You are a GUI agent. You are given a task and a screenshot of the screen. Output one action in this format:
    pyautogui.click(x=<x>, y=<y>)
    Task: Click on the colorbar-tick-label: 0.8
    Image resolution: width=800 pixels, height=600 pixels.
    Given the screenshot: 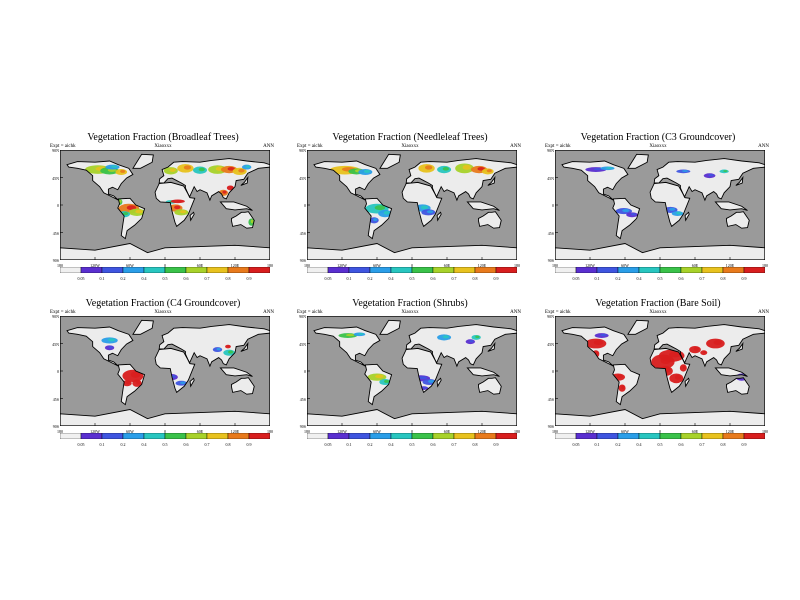 What is the action you would take?
    pyautogui.click(x=475, y=444)
    